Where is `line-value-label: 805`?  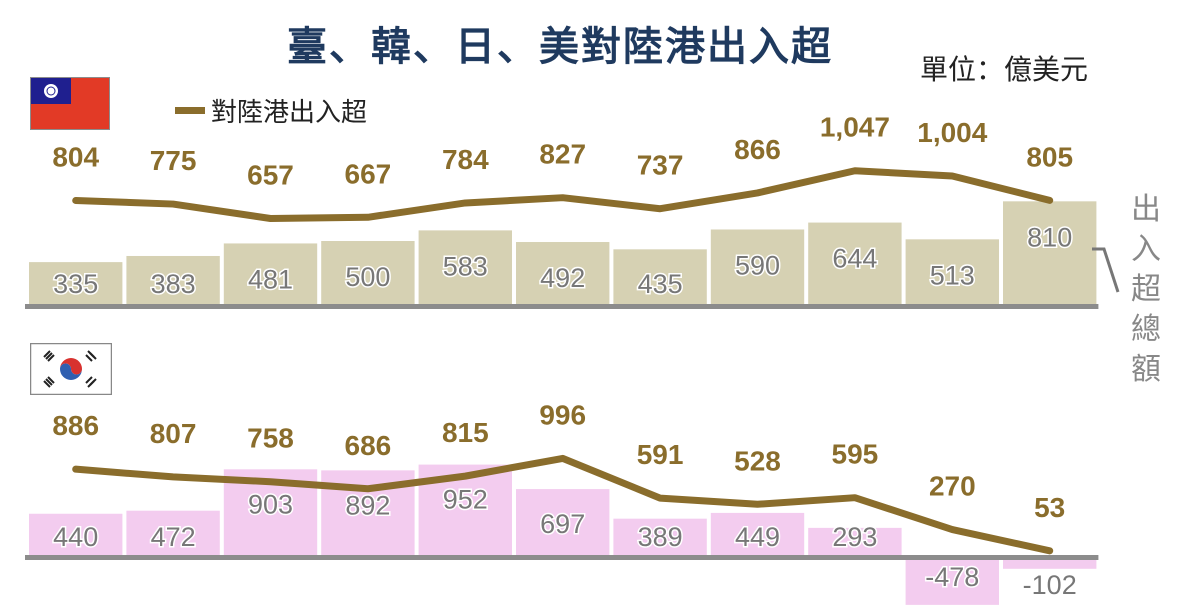
line-value-label: 805 is located at coordinates (1049, 156).